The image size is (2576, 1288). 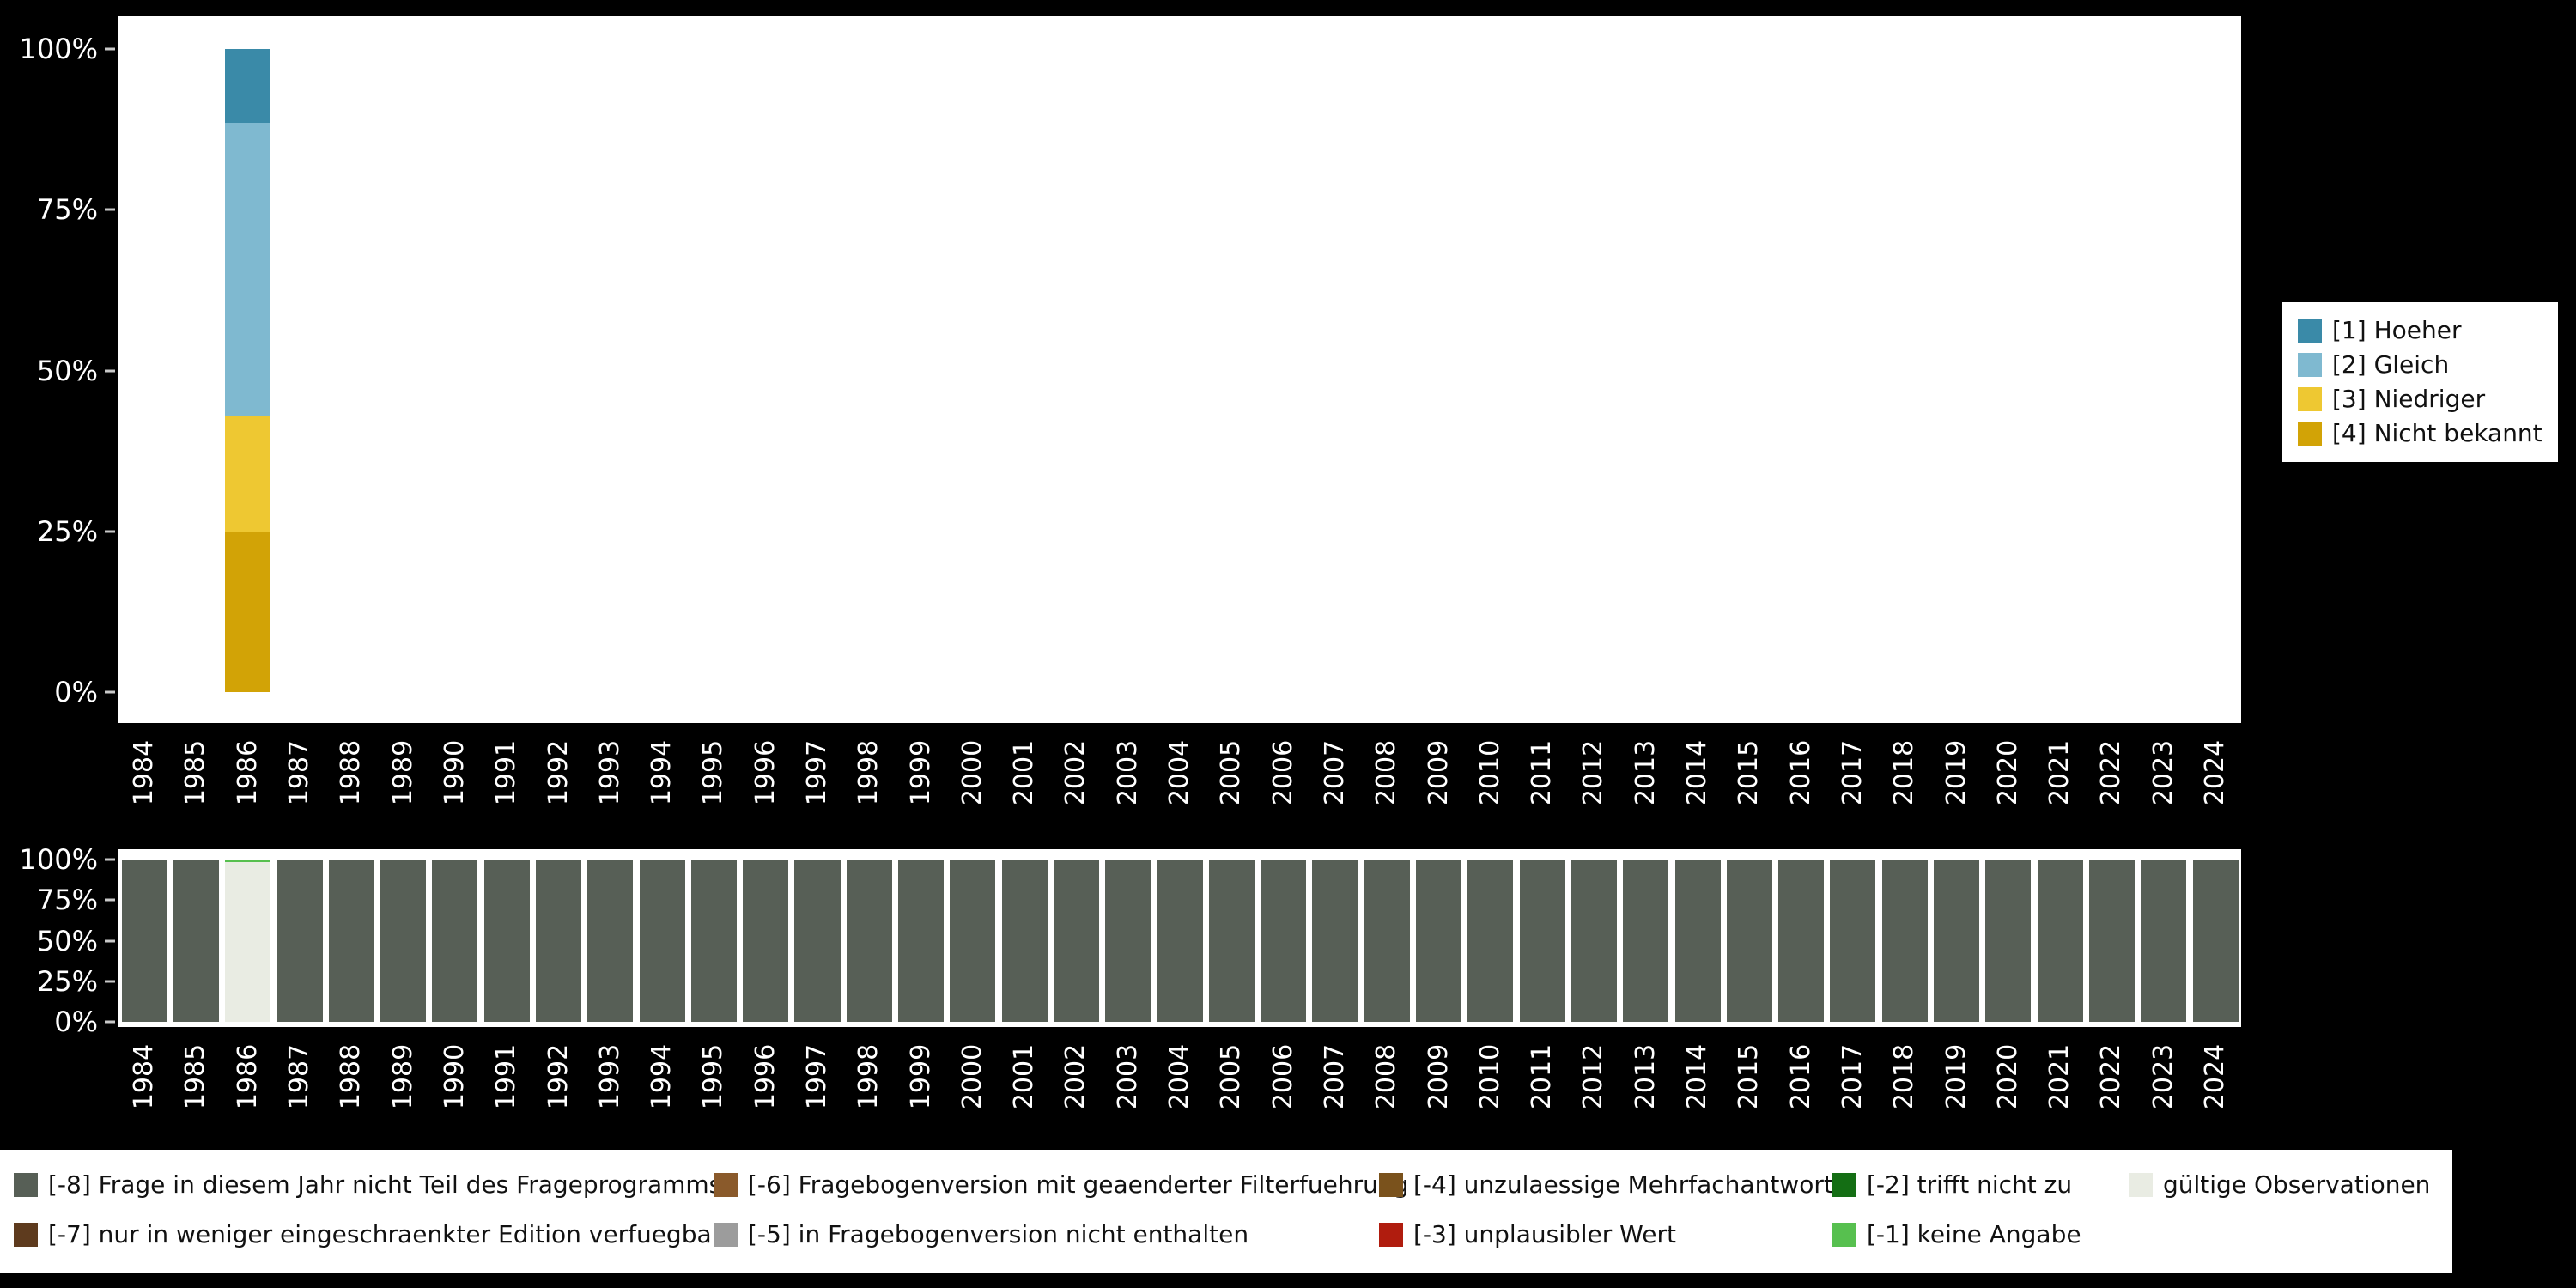 I want to click on y-axis-tick-label: 100%, so click(x=59, y=859).